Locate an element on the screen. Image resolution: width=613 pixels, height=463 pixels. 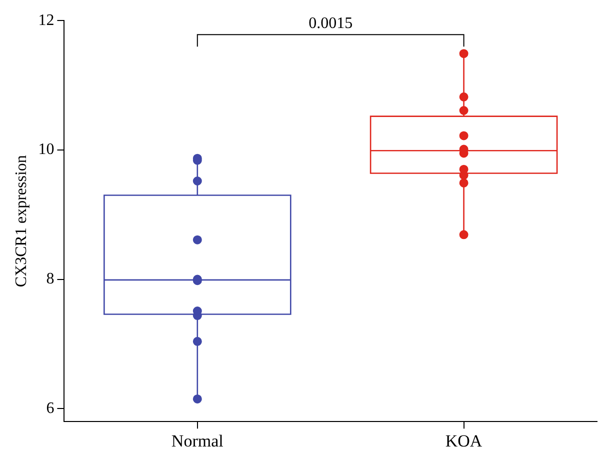
y-tick-label: 12 is located at coordinates (46, 20).